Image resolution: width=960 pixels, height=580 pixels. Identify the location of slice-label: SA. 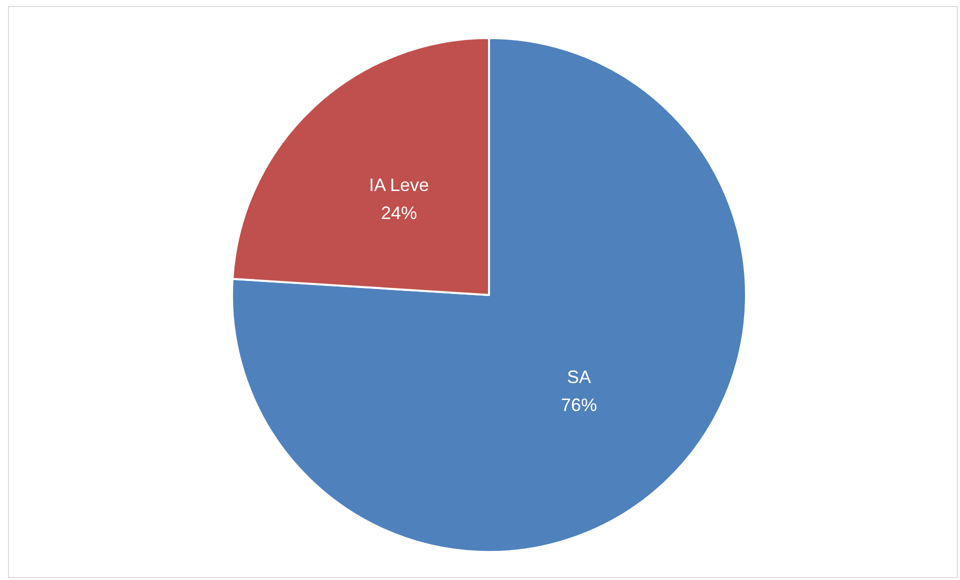
(579, 376).